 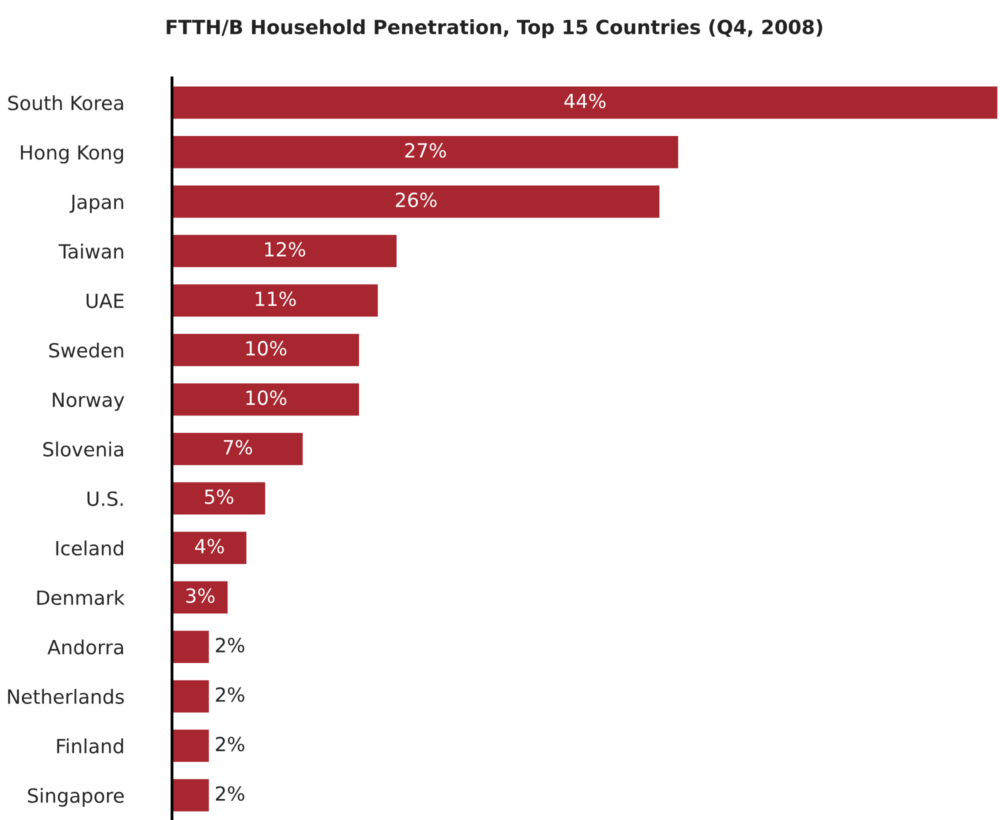 I want to click on data-label: 5%, so click(x=219, y=496).